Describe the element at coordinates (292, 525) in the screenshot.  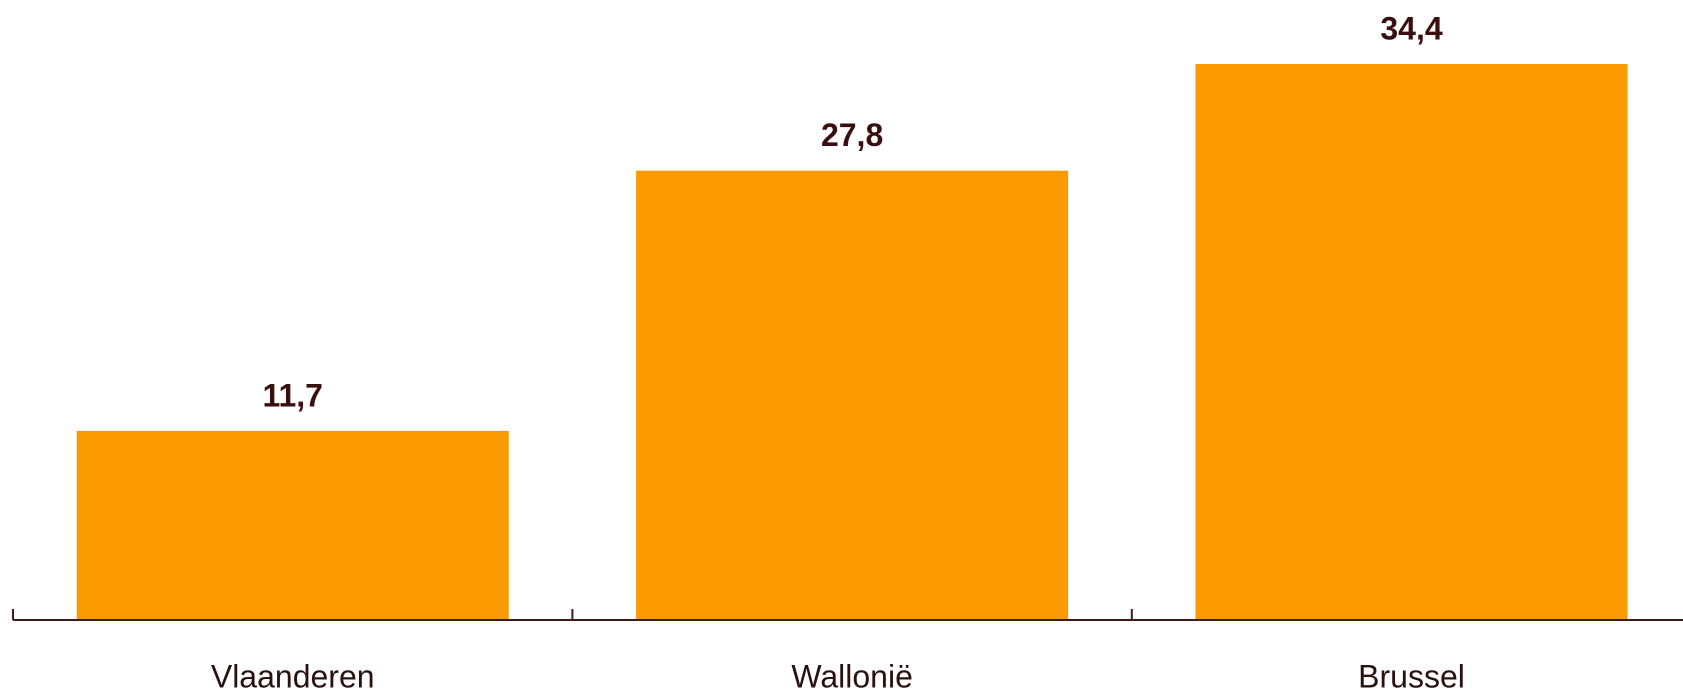
I see `bar` at that location.